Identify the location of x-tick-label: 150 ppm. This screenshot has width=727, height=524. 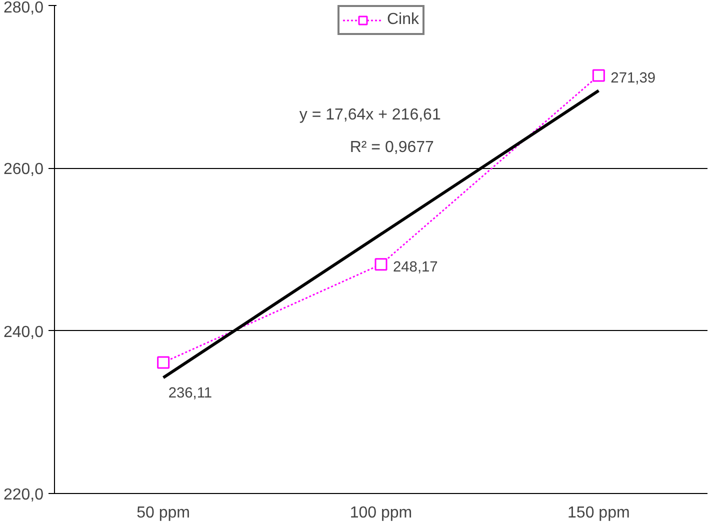
(599, 513).